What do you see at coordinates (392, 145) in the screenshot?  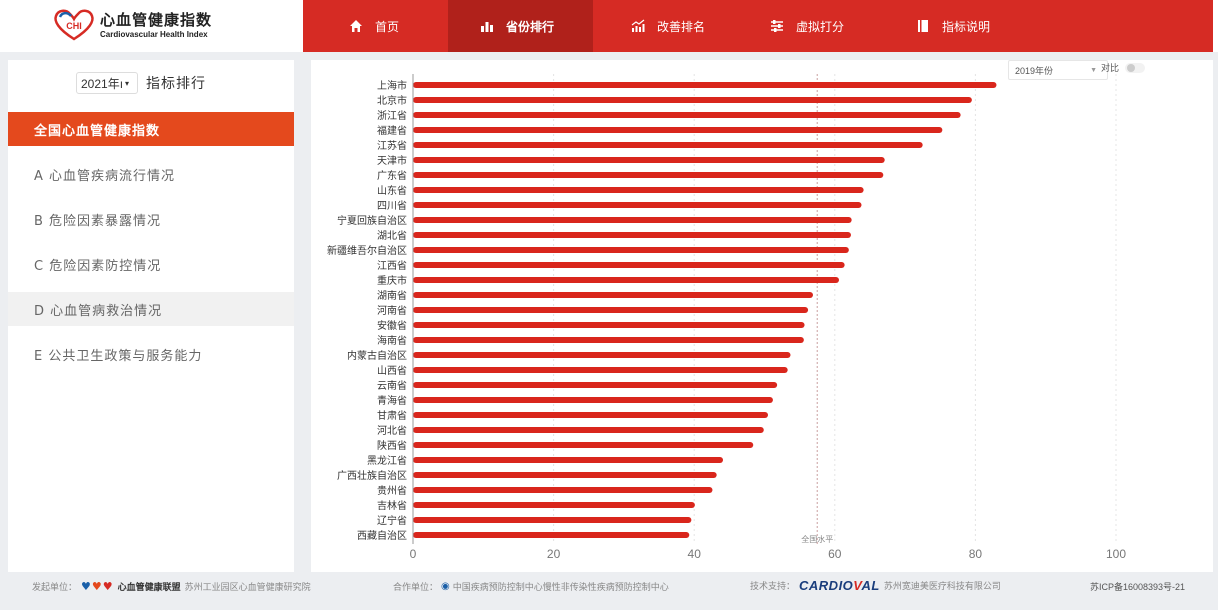 I see `category-label: 江苏省` at bounding box center [392, 145].